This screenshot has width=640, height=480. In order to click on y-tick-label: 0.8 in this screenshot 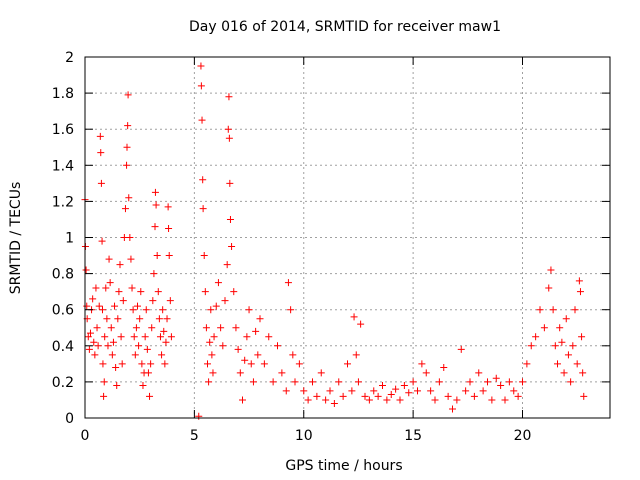, I will do `click(63, 275)`.